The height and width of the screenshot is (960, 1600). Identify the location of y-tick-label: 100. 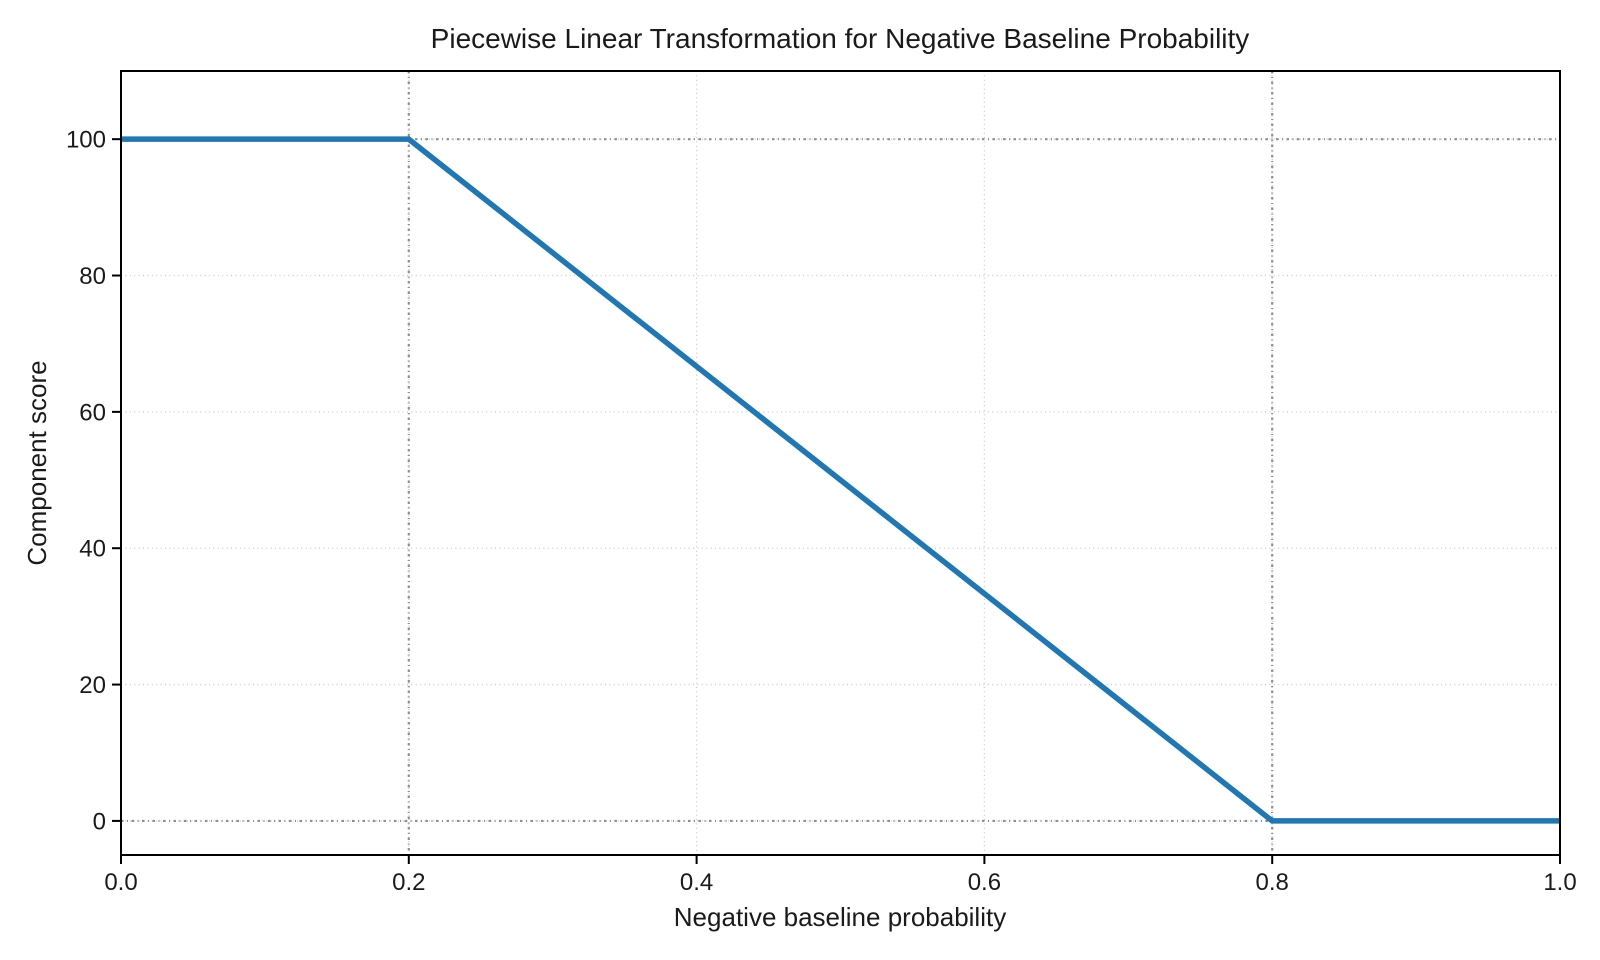
(86, 140).